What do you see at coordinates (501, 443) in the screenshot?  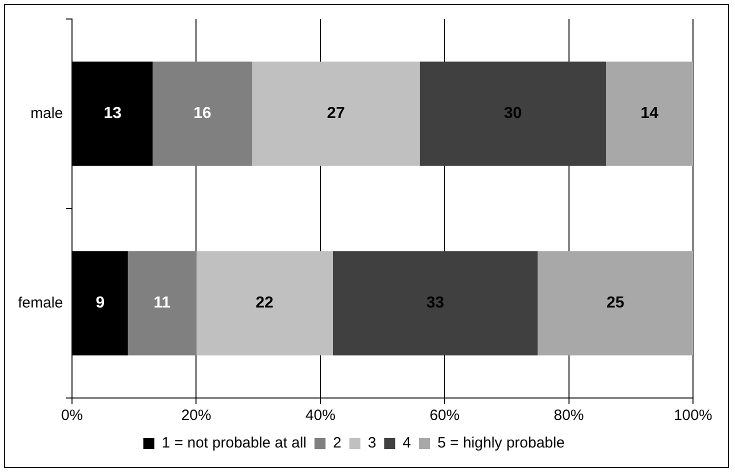 I see `legend-label: 5 = highly probable` at bounding box center [501, 443].